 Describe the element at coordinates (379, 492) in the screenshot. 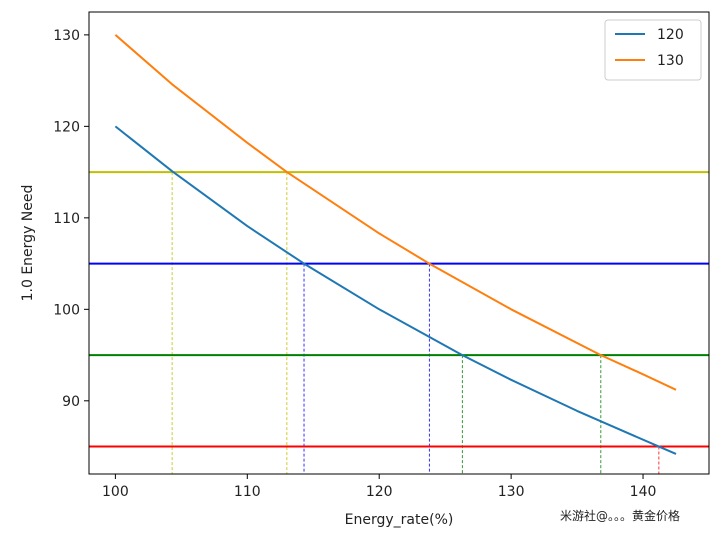

I see `x-tick-label-120: 120` at that location.